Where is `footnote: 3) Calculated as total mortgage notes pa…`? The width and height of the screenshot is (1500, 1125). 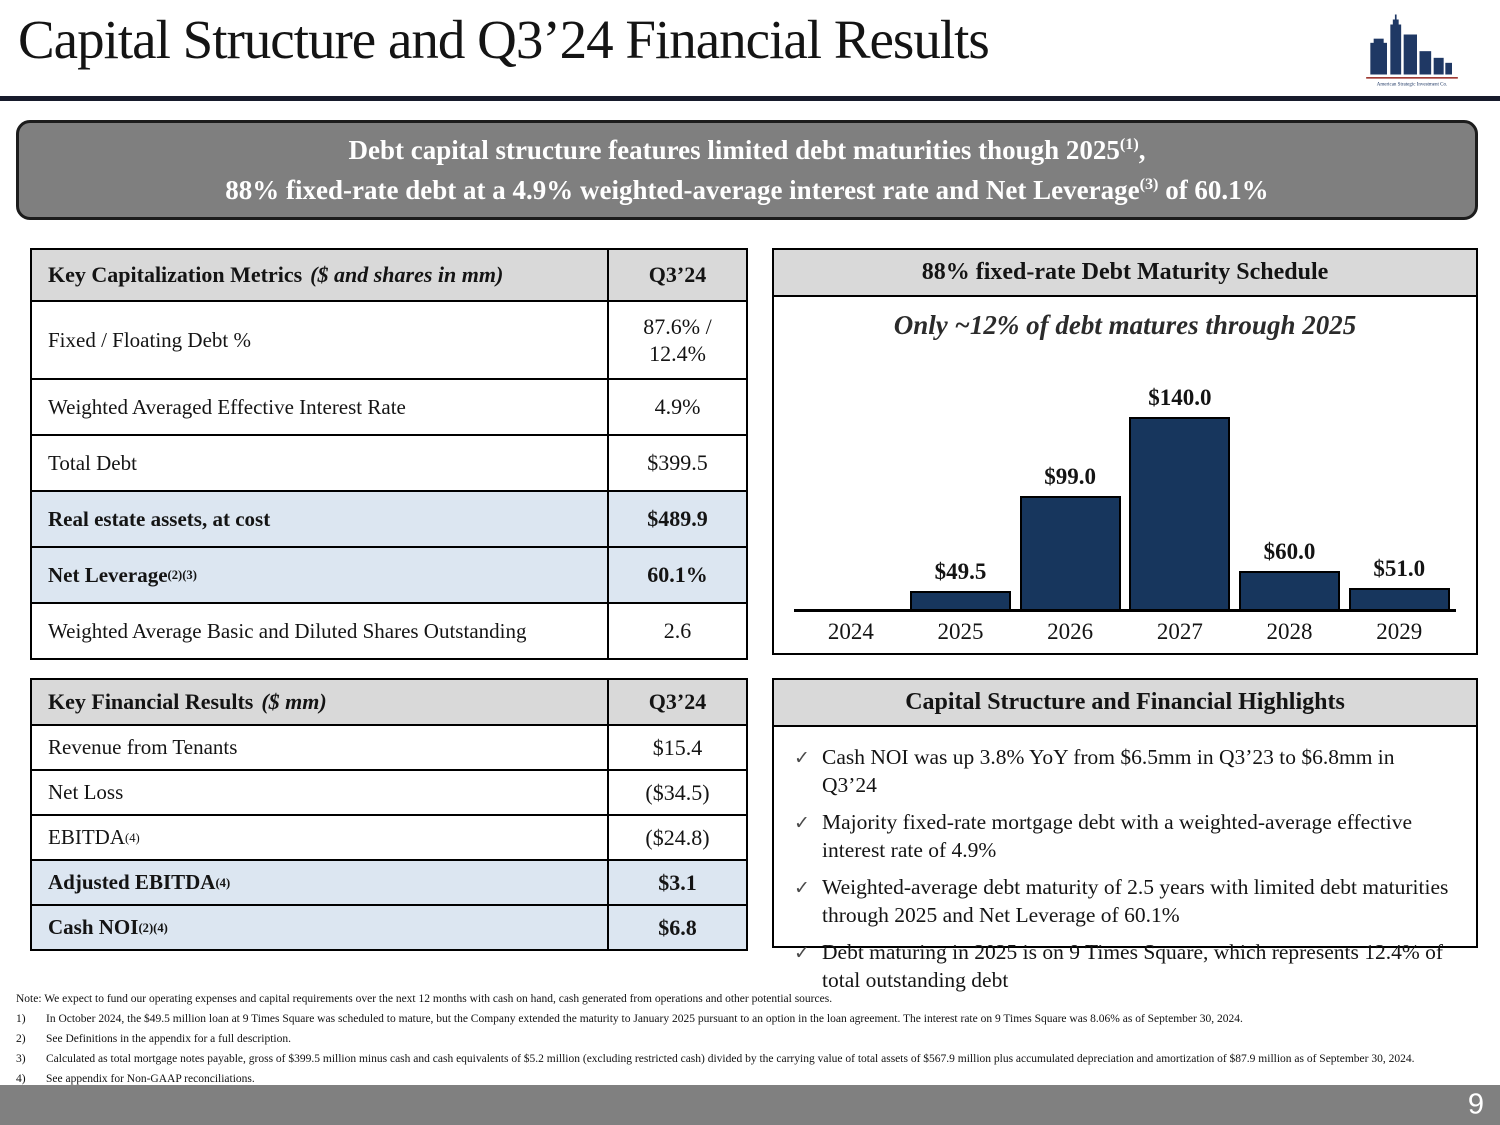
footnote: 3) Calculated as total mortgage notes pa… is located at coordinates (715, 1058).